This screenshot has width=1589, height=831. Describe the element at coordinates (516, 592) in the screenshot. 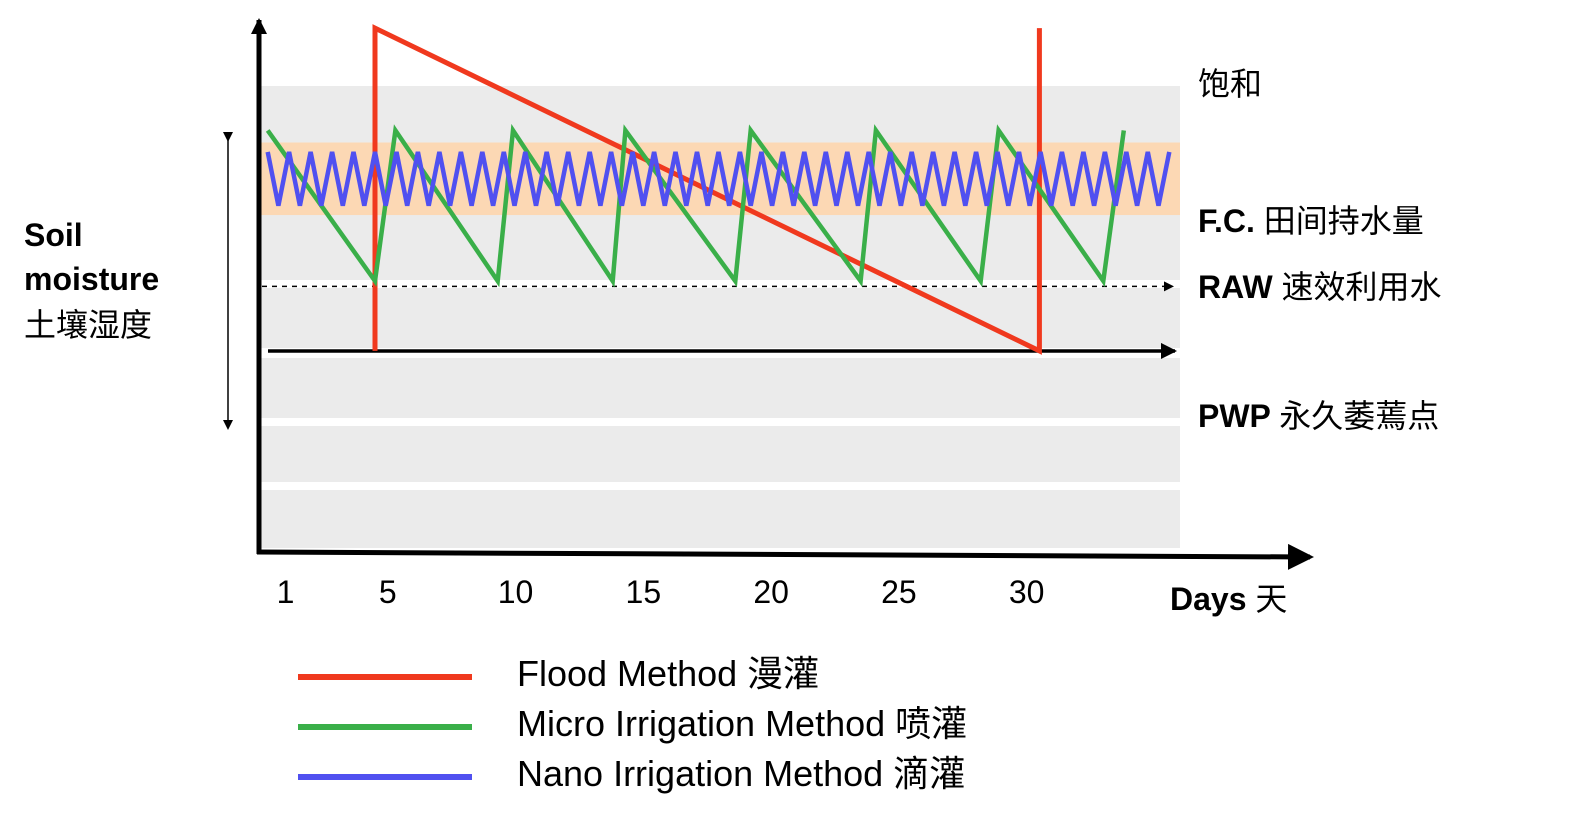

I see `x-tick-label: 10` at that location.